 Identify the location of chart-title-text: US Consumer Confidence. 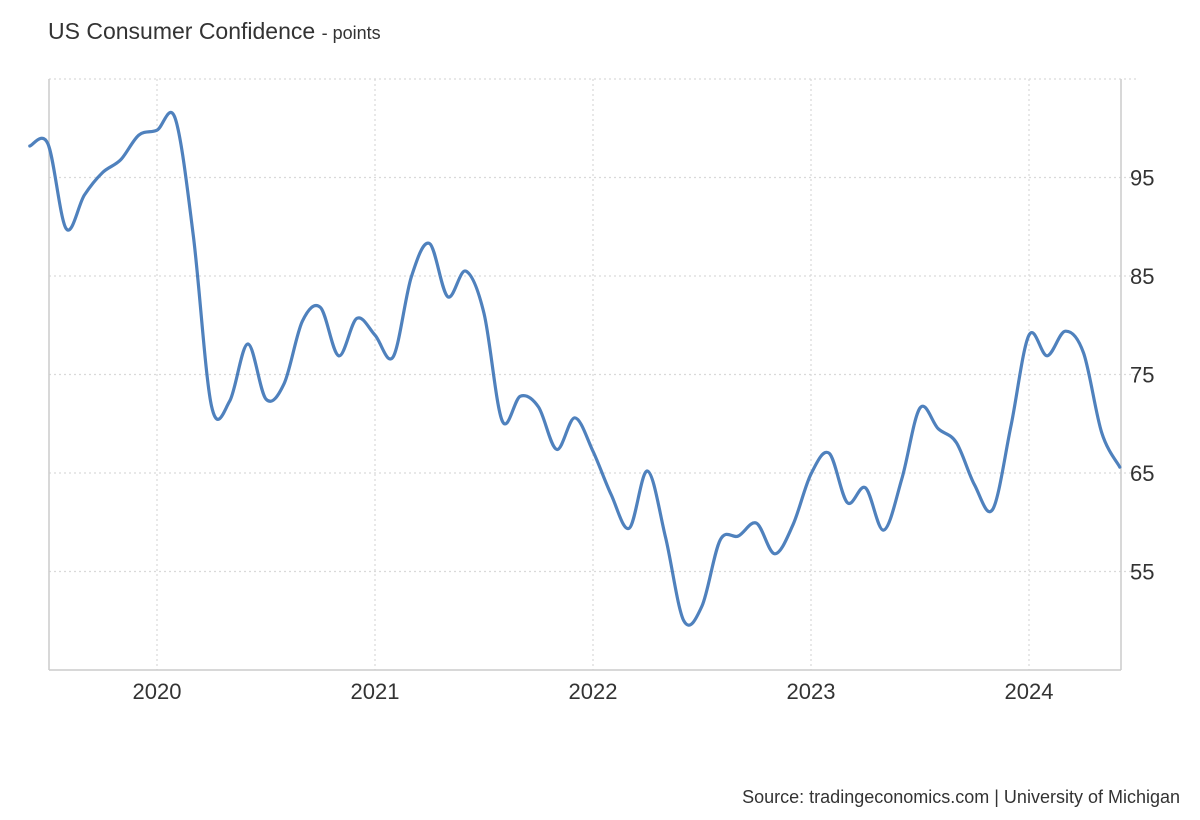
(182, 31).